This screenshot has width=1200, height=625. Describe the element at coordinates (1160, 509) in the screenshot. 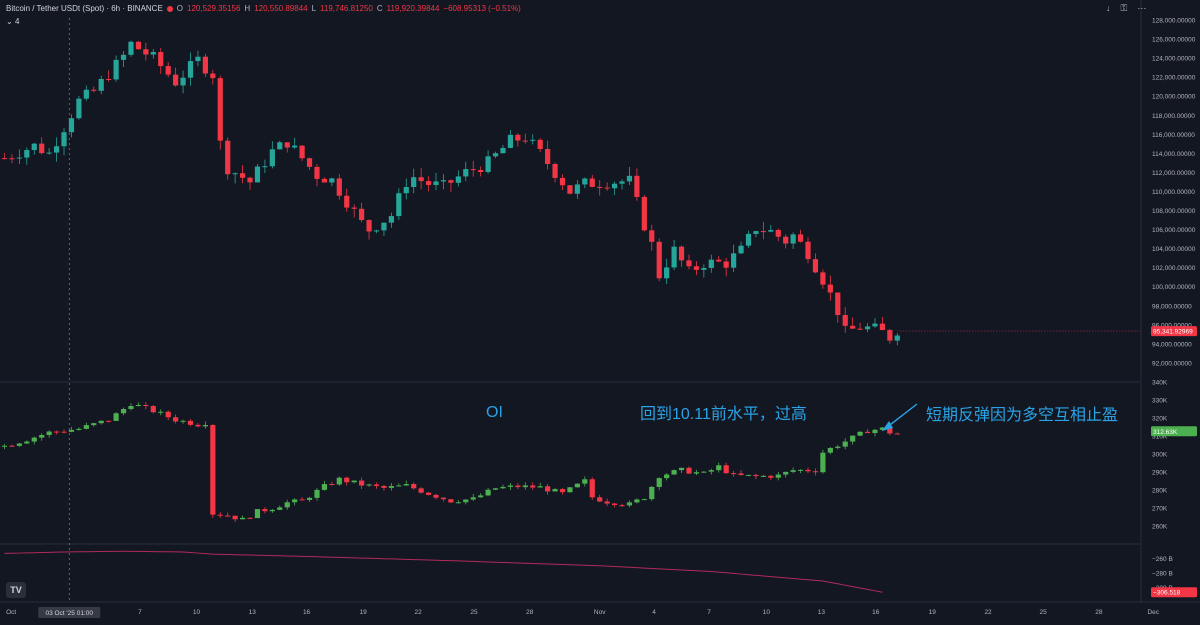

I see `oi-tick-label: 270K` at that location.